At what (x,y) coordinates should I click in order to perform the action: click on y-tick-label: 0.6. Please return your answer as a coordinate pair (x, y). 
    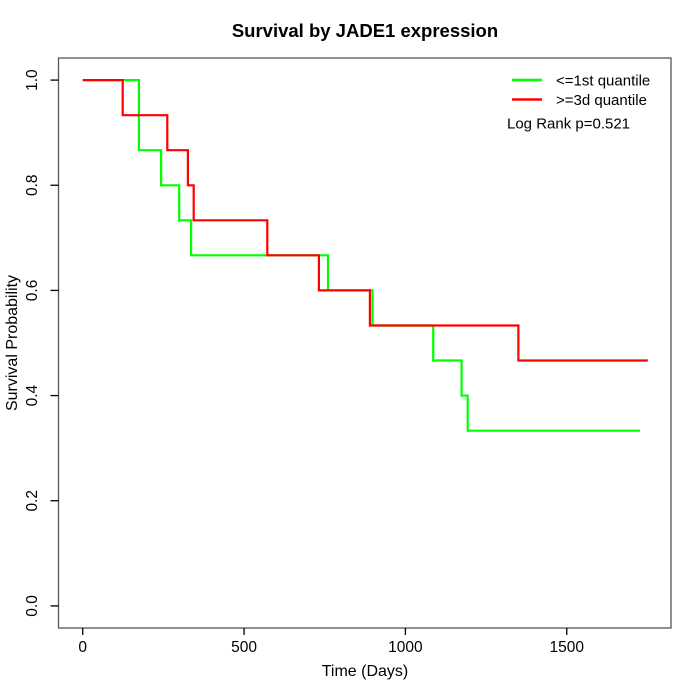
    Looking at the image, I should click on (32, 291).